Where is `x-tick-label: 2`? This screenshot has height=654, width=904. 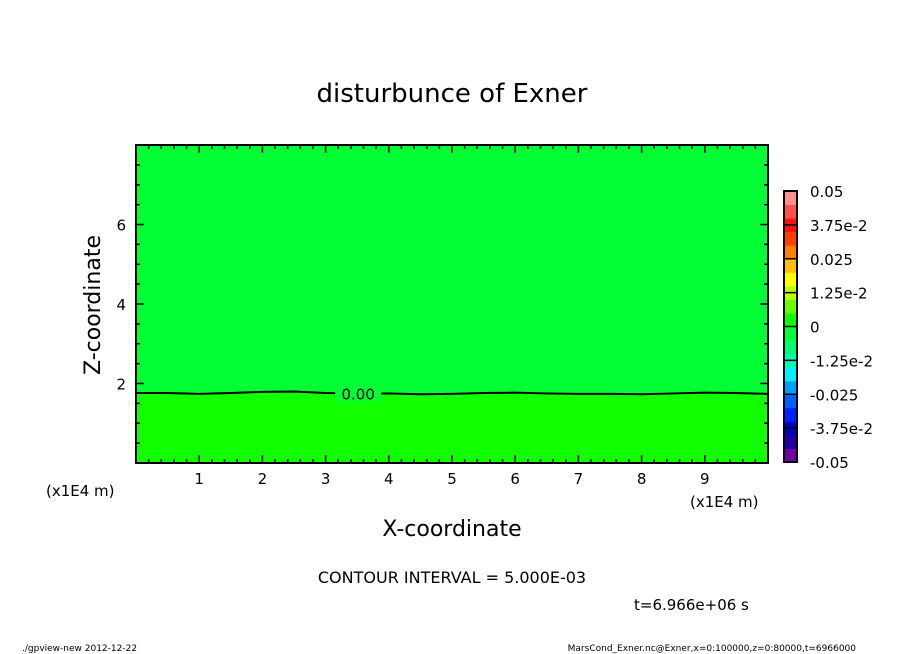
x-tick-label: 2 is located at coordinates (263, 479).